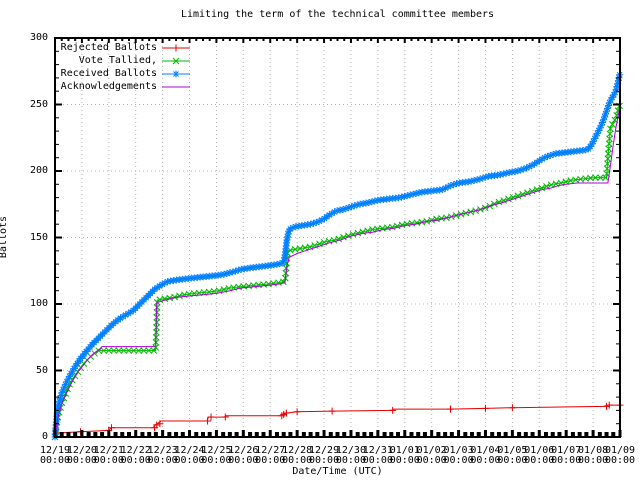  Describe the element at coordinates (620, 455) in the screenshot. I see `x-tick-label-01-09: 01/09 00:00` at that location.